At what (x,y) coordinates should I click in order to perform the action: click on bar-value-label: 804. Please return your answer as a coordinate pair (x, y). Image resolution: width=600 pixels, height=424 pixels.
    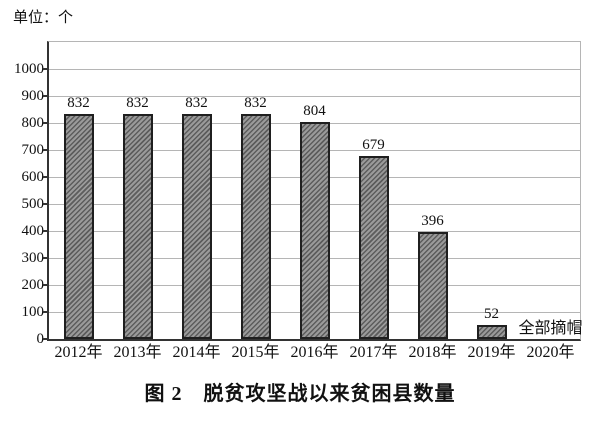
    Looking at the image, I should click on (314, 111).